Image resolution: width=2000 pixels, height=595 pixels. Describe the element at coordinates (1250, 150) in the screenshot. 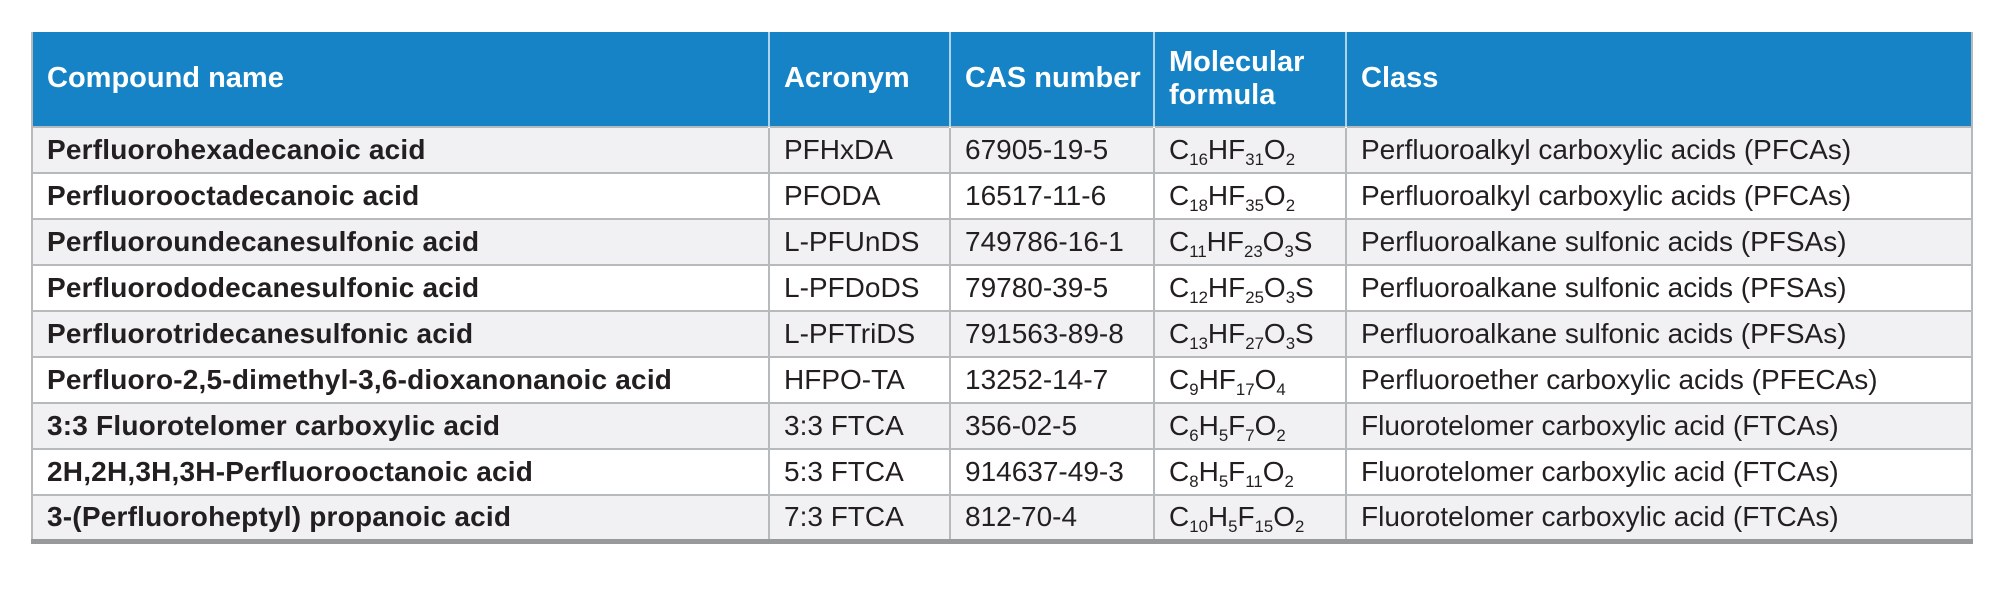

I see `cell-molecular-formula: C16HF31O2` at that location.